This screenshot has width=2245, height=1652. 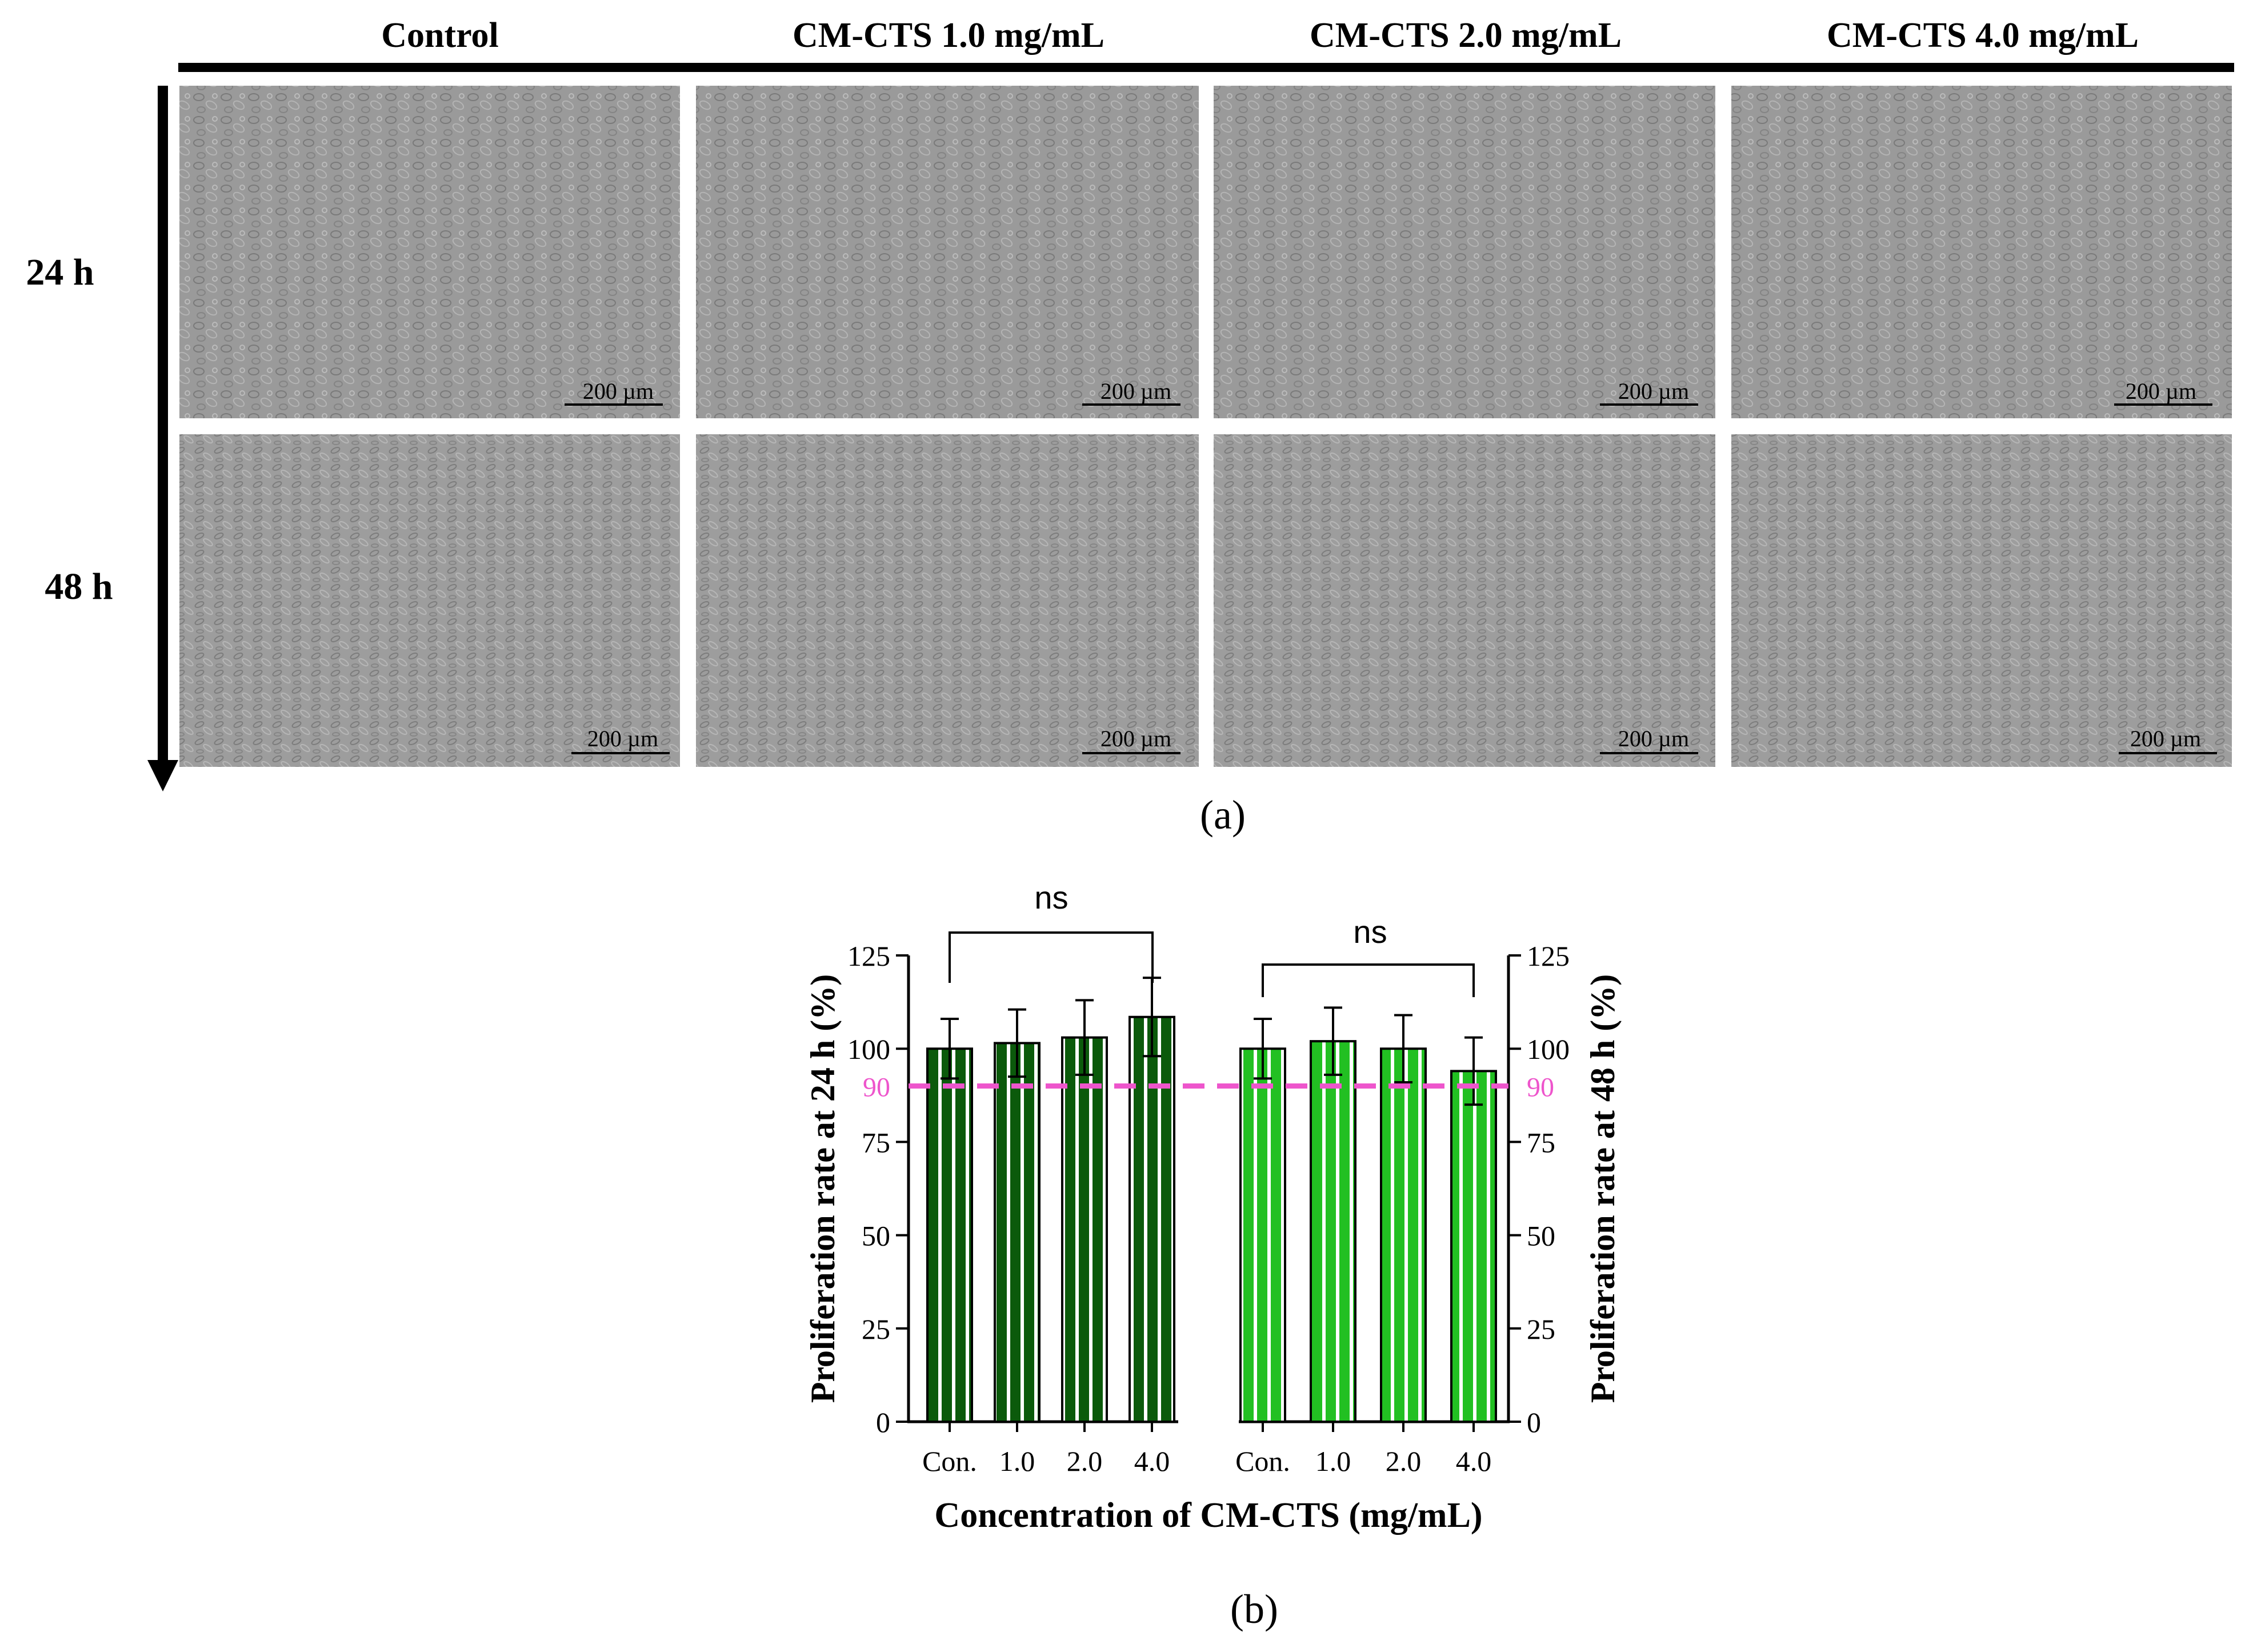 I want to click on right-y-tick-label: 75, so click(x=1541, y=1142).